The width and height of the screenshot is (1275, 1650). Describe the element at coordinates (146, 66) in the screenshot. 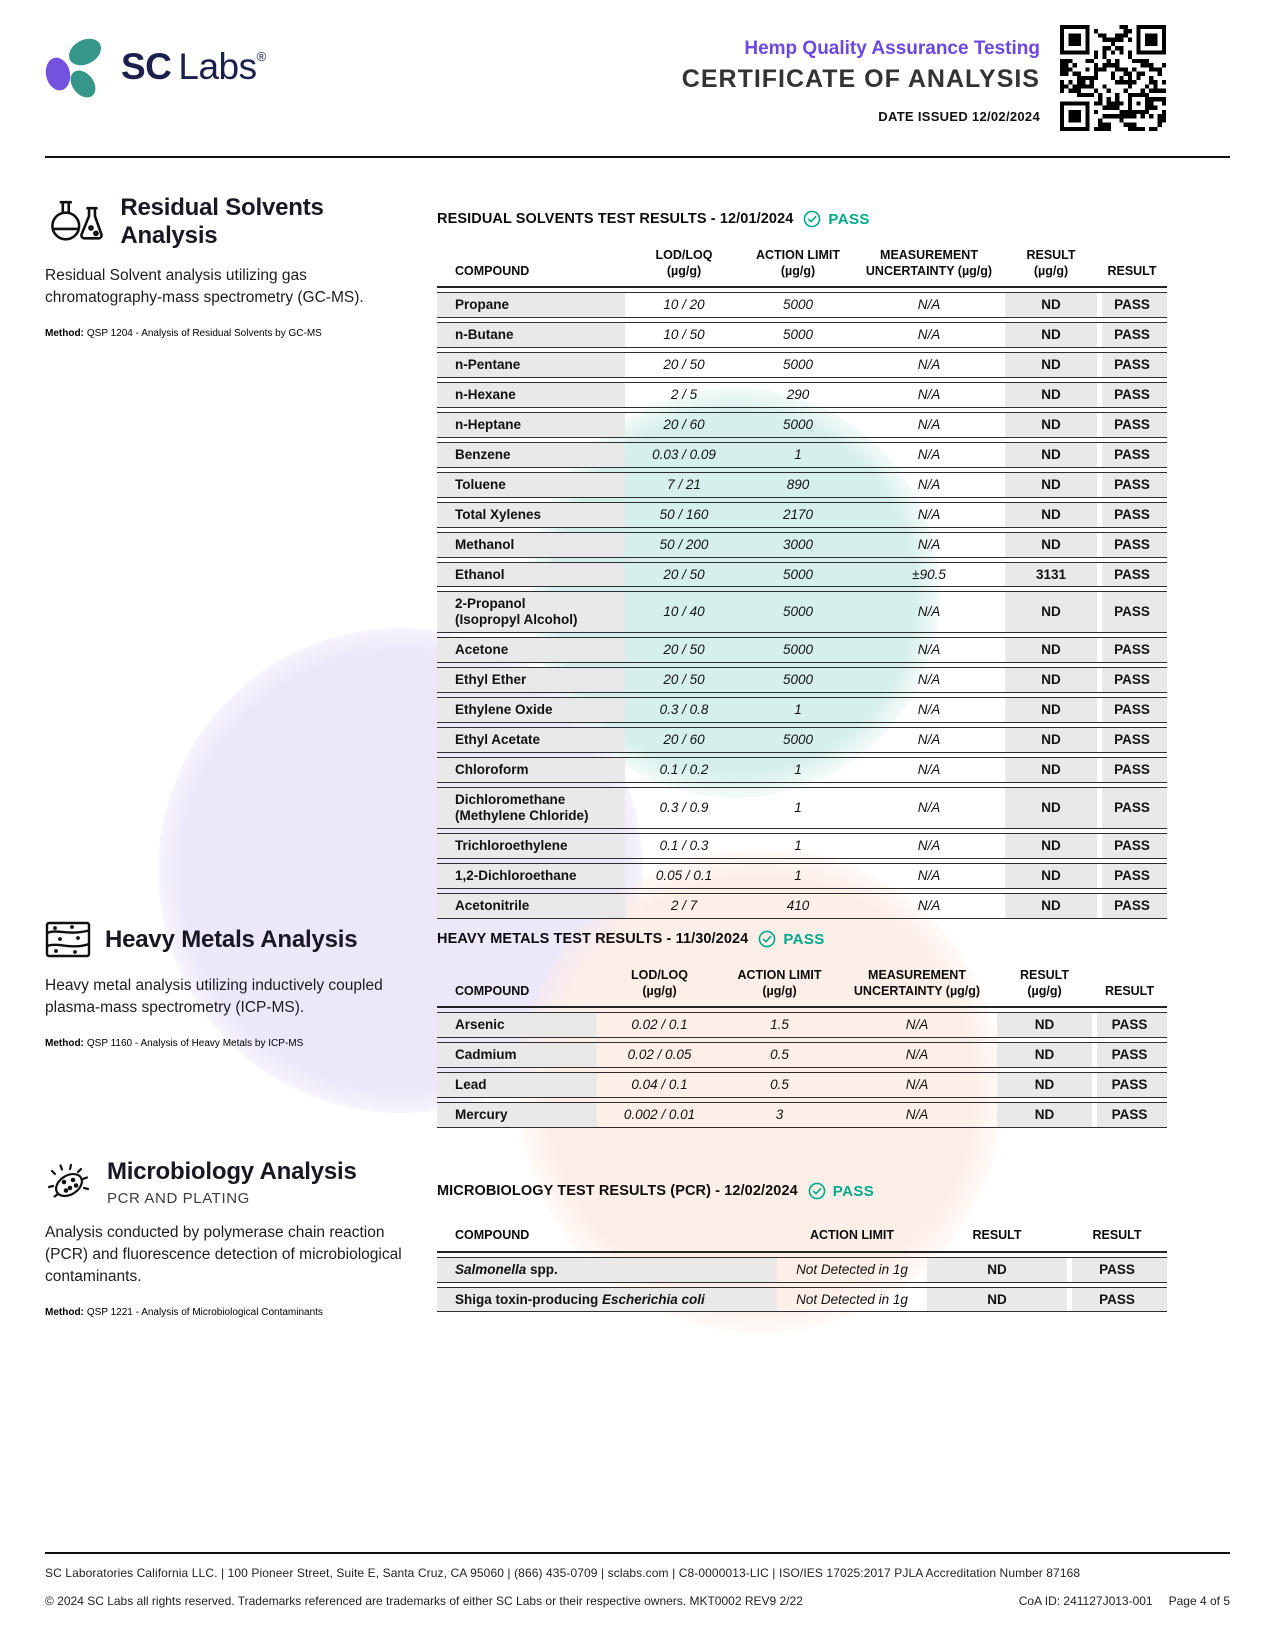

I see `logo-sc: SC` at that location.